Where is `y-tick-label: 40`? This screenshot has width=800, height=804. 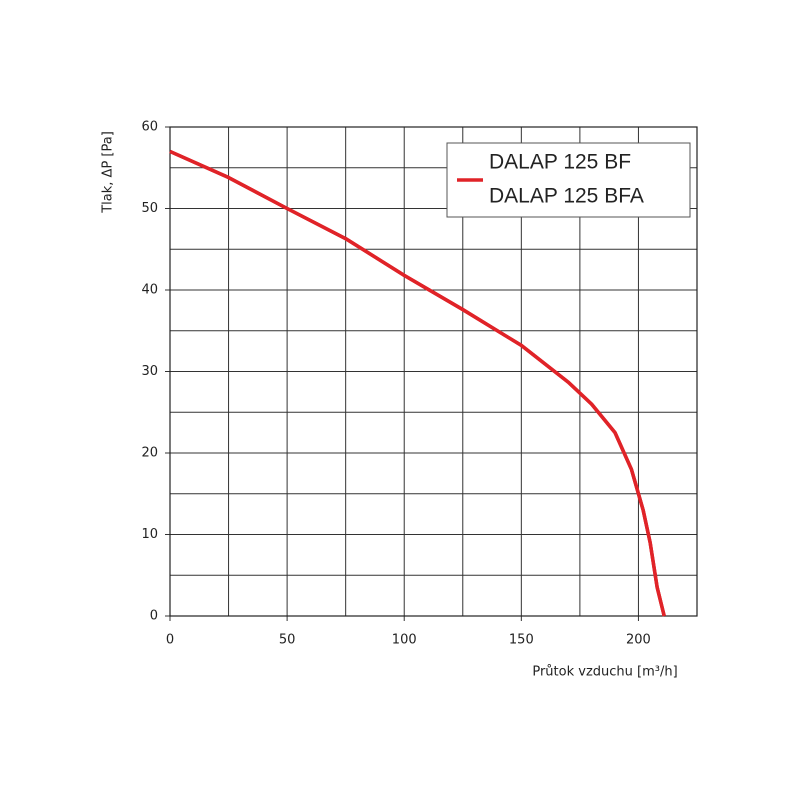 y-tick-label: 40 is located at coordinates (149, 290).